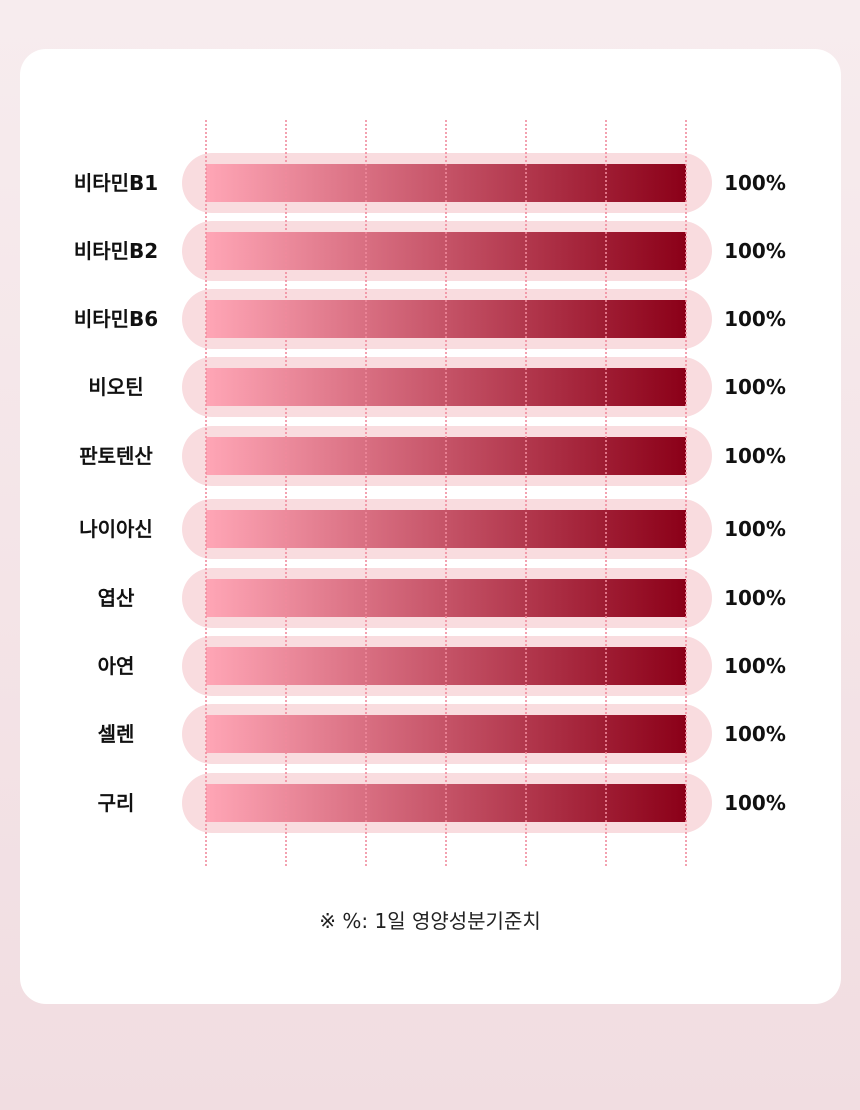  What do you see at coordinates (116, 598) in the screenshot?
I see `category-label: 엽산` at bounding box center [116, 598].